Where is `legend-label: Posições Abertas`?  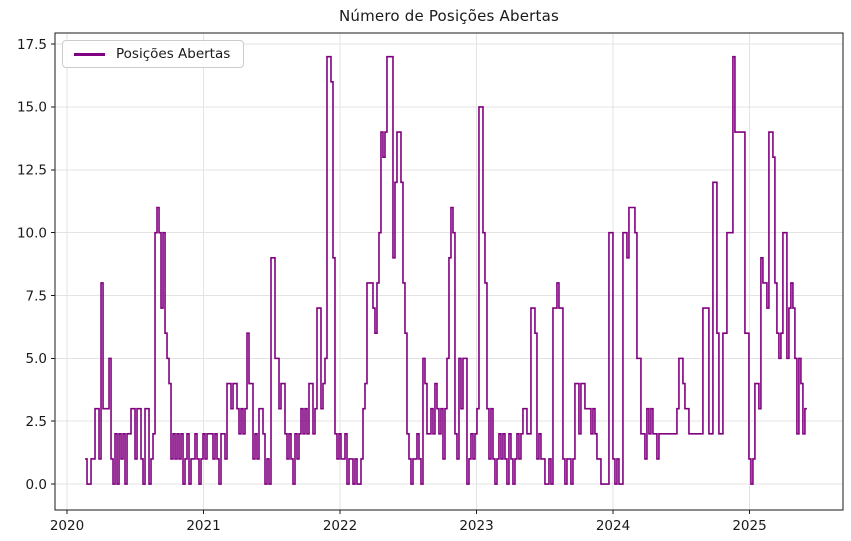 legend-label: Posições Abertas is located at coordinates (173, 54).